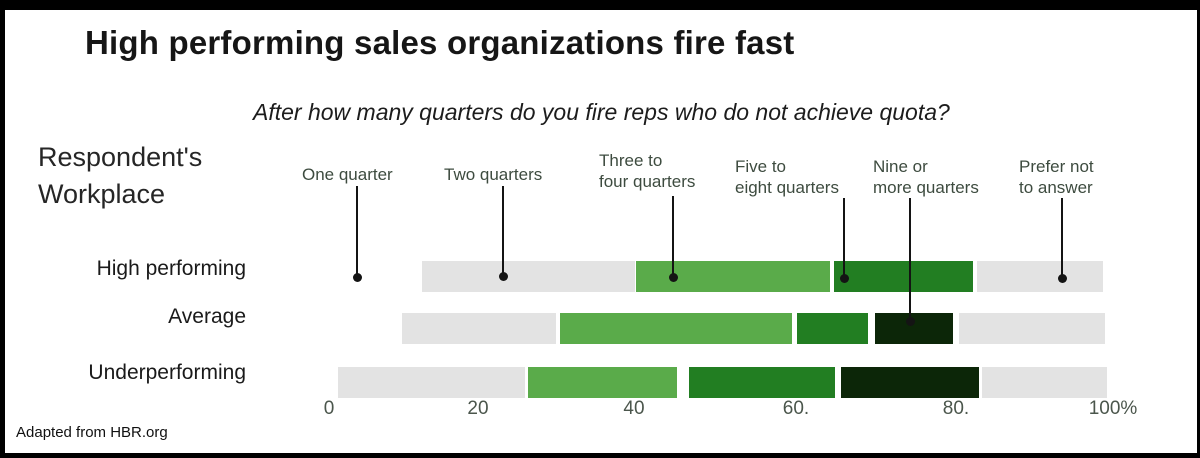 The height and width of the screenshot is (458, 1200). I want to click on frame-left-bar, so click(2, 229).